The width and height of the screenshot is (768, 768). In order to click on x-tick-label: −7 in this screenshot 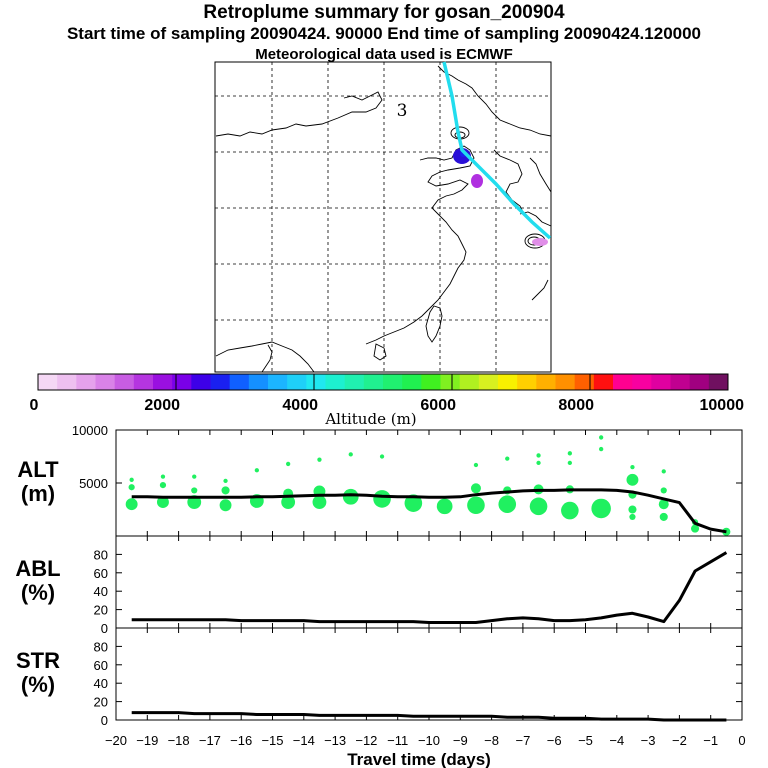, I will do `click(522, 740)`.